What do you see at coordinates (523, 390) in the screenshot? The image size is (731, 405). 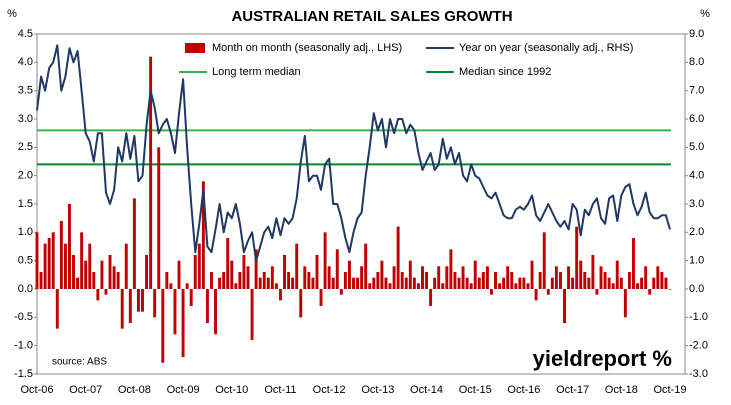 I see `x-tick-label: Oct-16` at bounding box center [523, 390].